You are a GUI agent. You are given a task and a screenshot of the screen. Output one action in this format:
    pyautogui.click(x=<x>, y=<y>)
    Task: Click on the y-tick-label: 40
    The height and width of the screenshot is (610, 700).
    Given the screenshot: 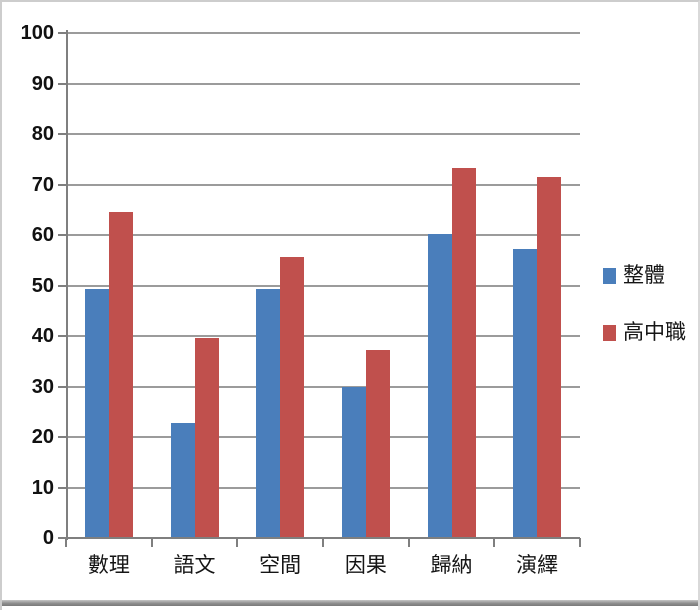 What is the action you would take?
    pyautogui.click(x=42, y=336)
    